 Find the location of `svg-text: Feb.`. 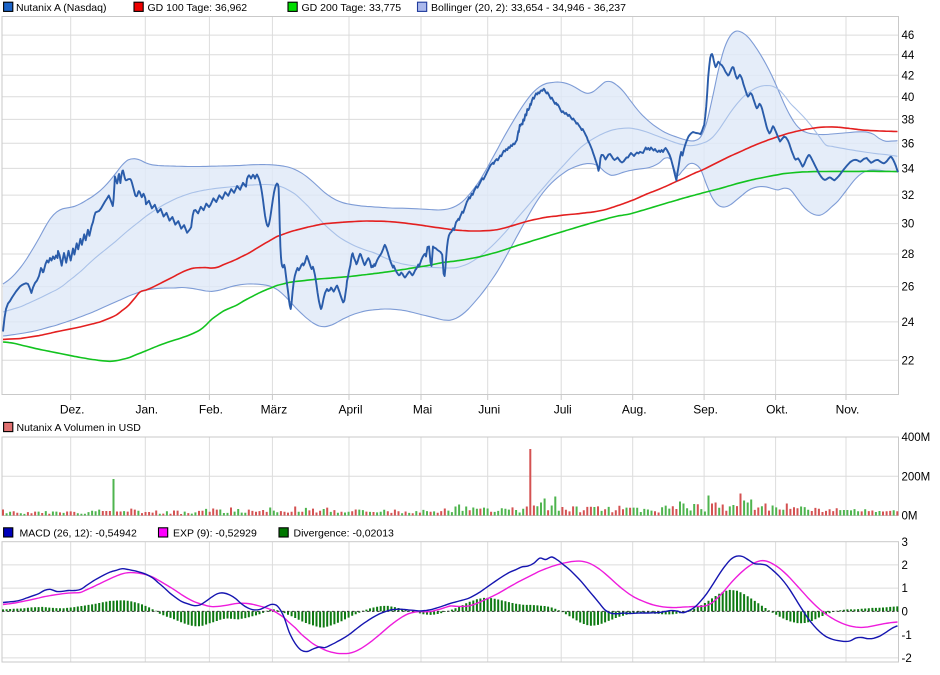

svg-text: Feb. is located at coordinates (211, 410).